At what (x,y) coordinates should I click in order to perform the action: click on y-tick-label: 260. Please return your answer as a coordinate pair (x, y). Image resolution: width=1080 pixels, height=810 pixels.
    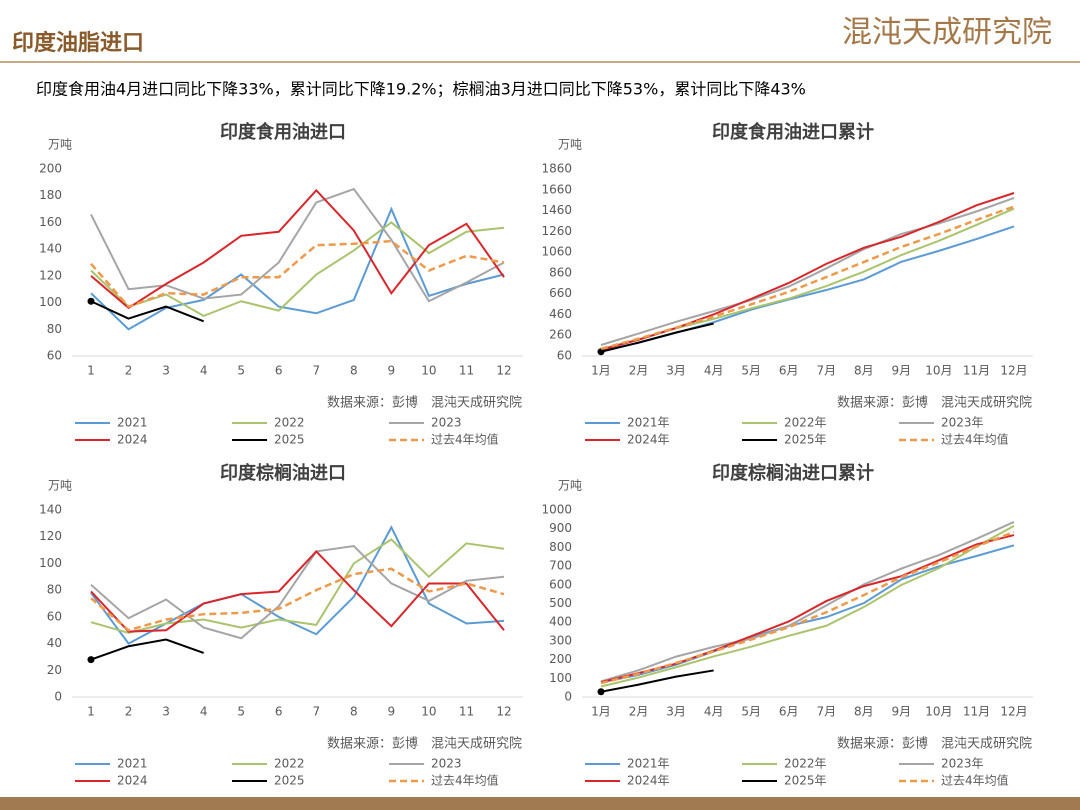
    Looking at the image, I should click on (560, 335).